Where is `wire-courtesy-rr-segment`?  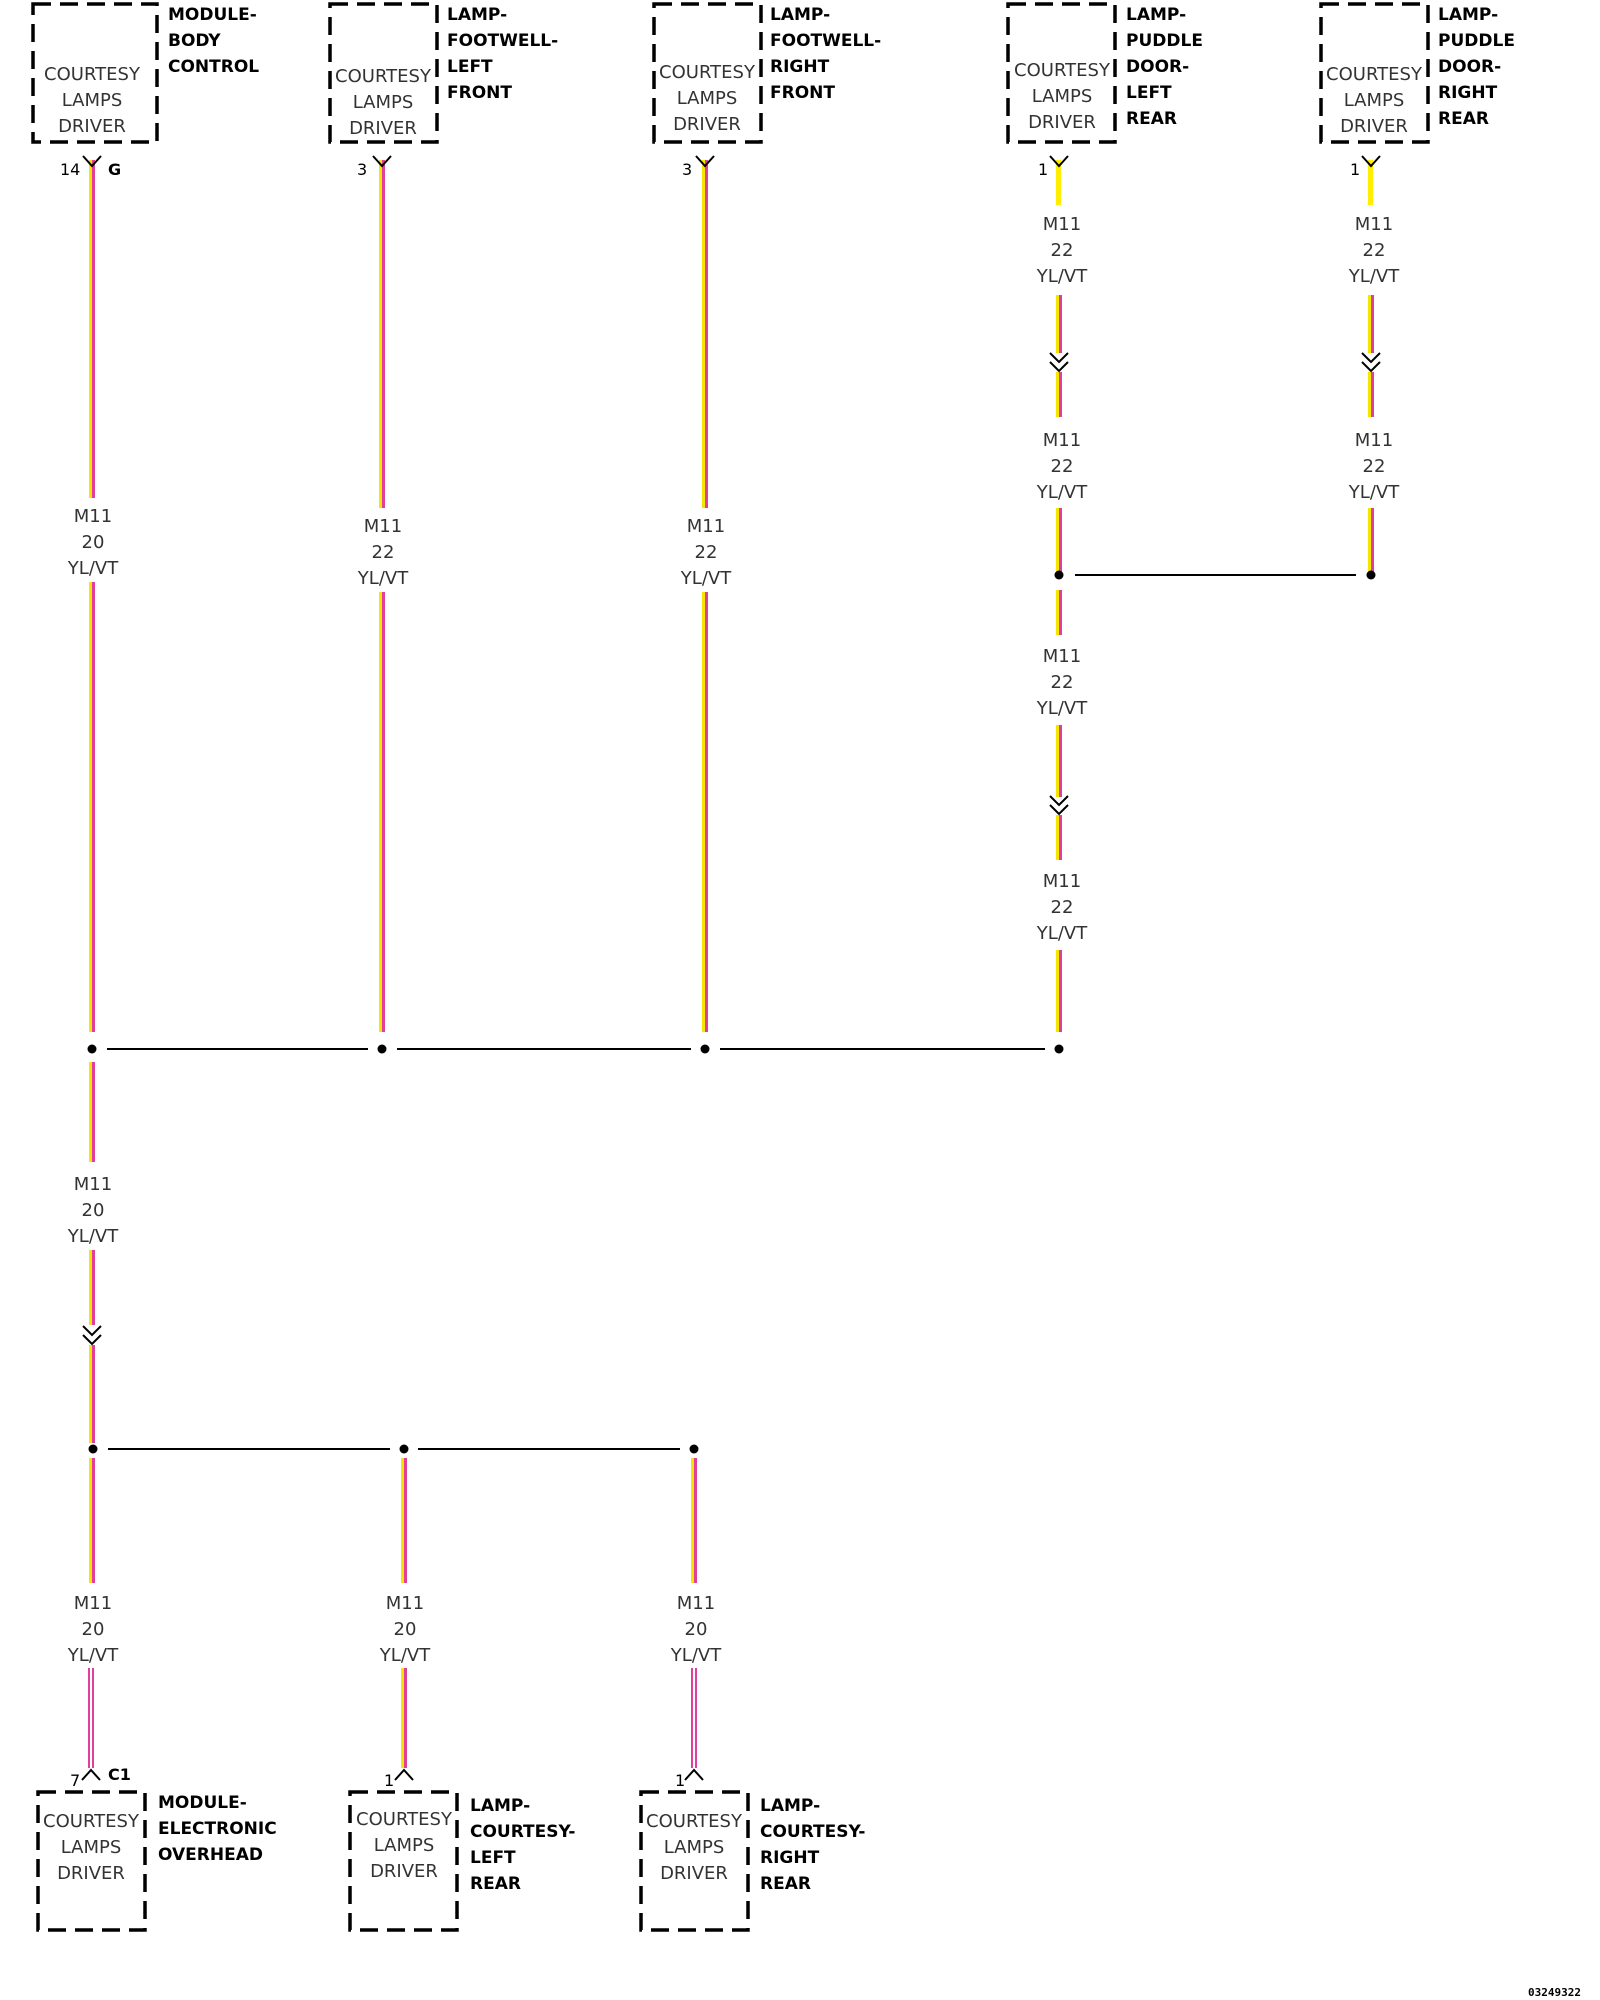 wire-courtesy-rr-segment is located at coordinates (694, 1613).